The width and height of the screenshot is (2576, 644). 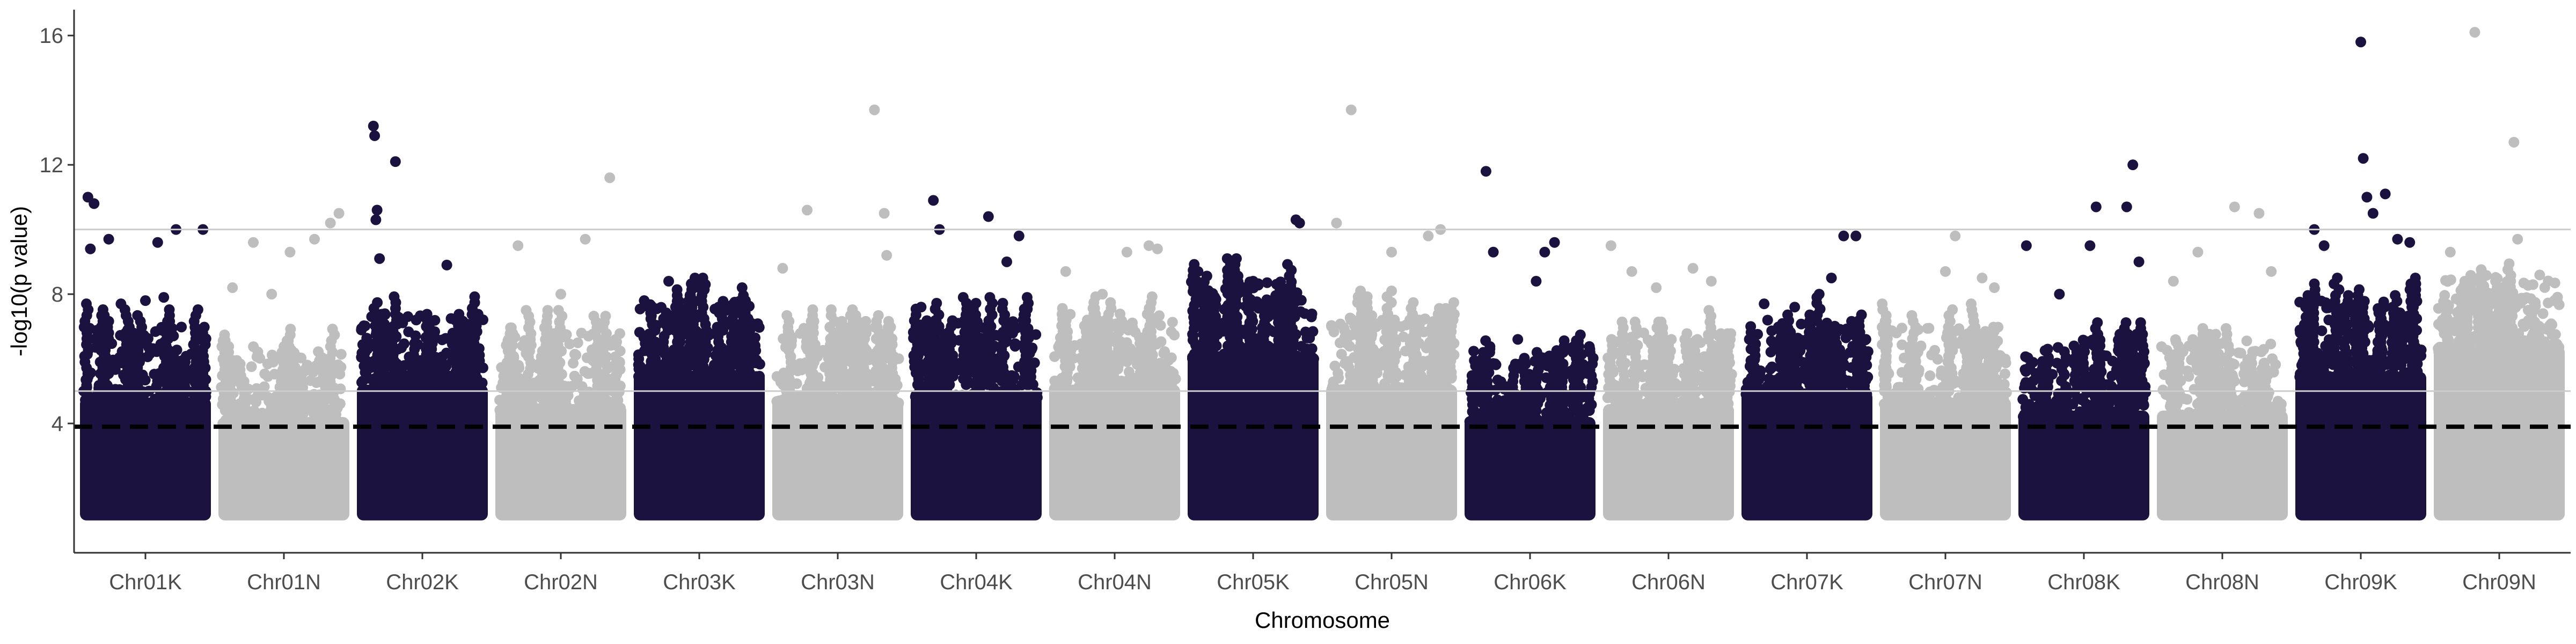 What do you see at coordinates (1115, 380) in the screenshot?
I see `chromosome-chr04n-points` at bounding box center [1115, 380].